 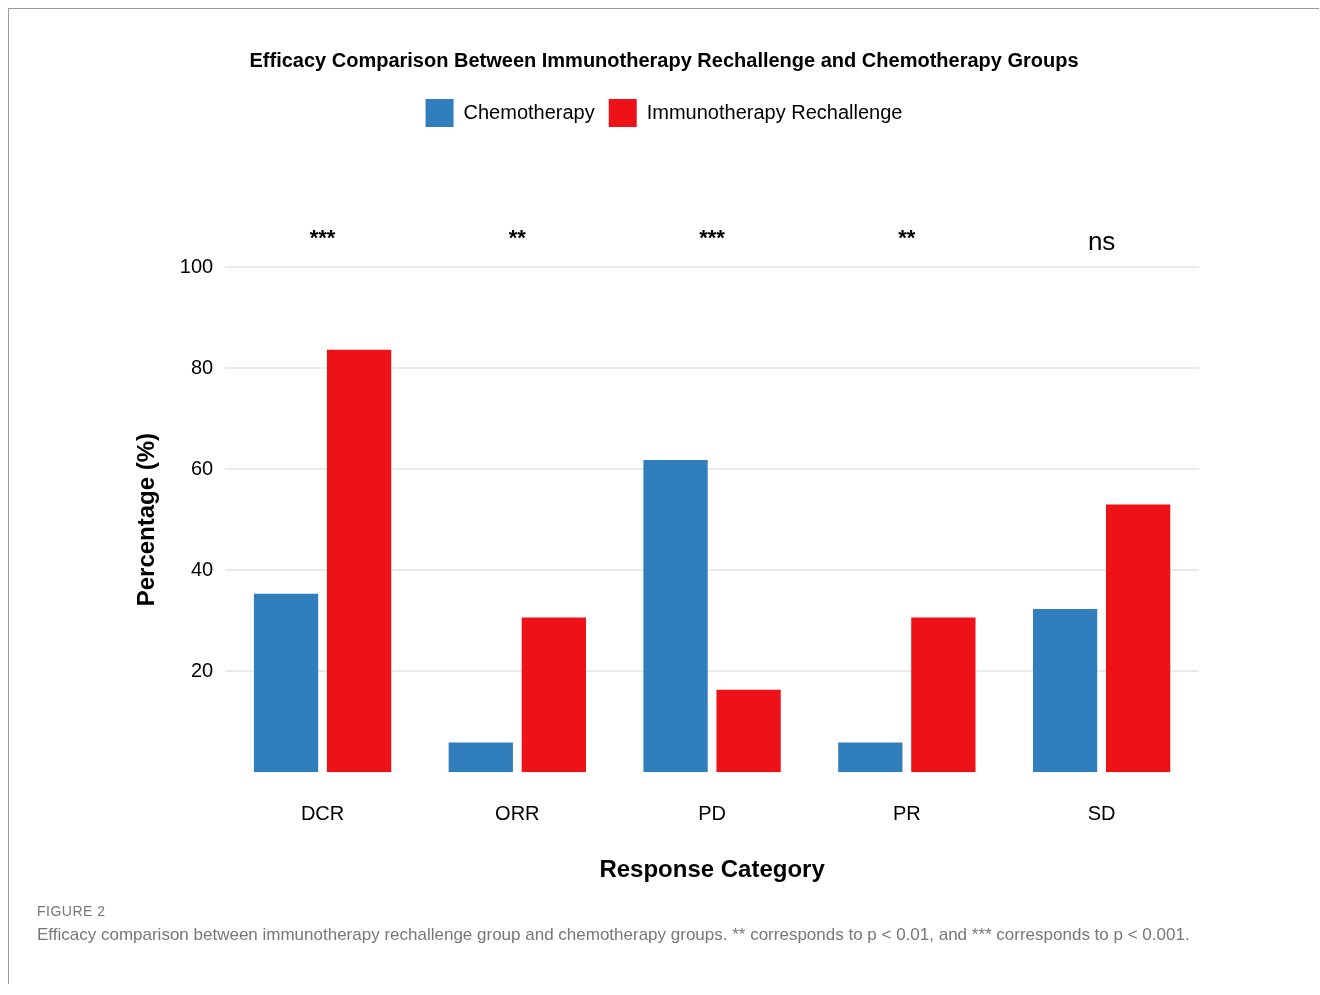 I want to click on text: Efficacy comparison between immunotherapy rechallenge group and chemotherapy groups. ** corresponds to p < 0.01, and *** corresponds to p < 0.001., so click(x=614, y=935).